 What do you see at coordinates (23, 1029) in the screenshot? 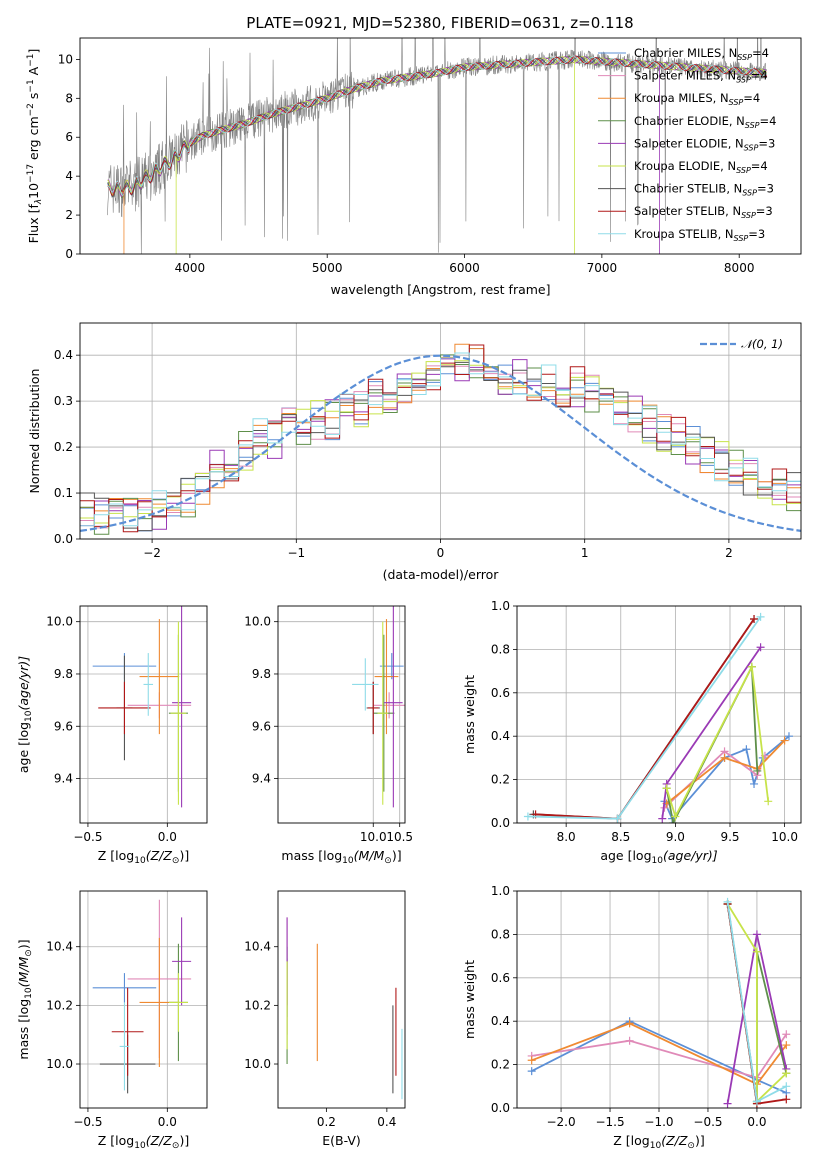
I see `label-part: mass [log` at bounding box center [23, 1029].